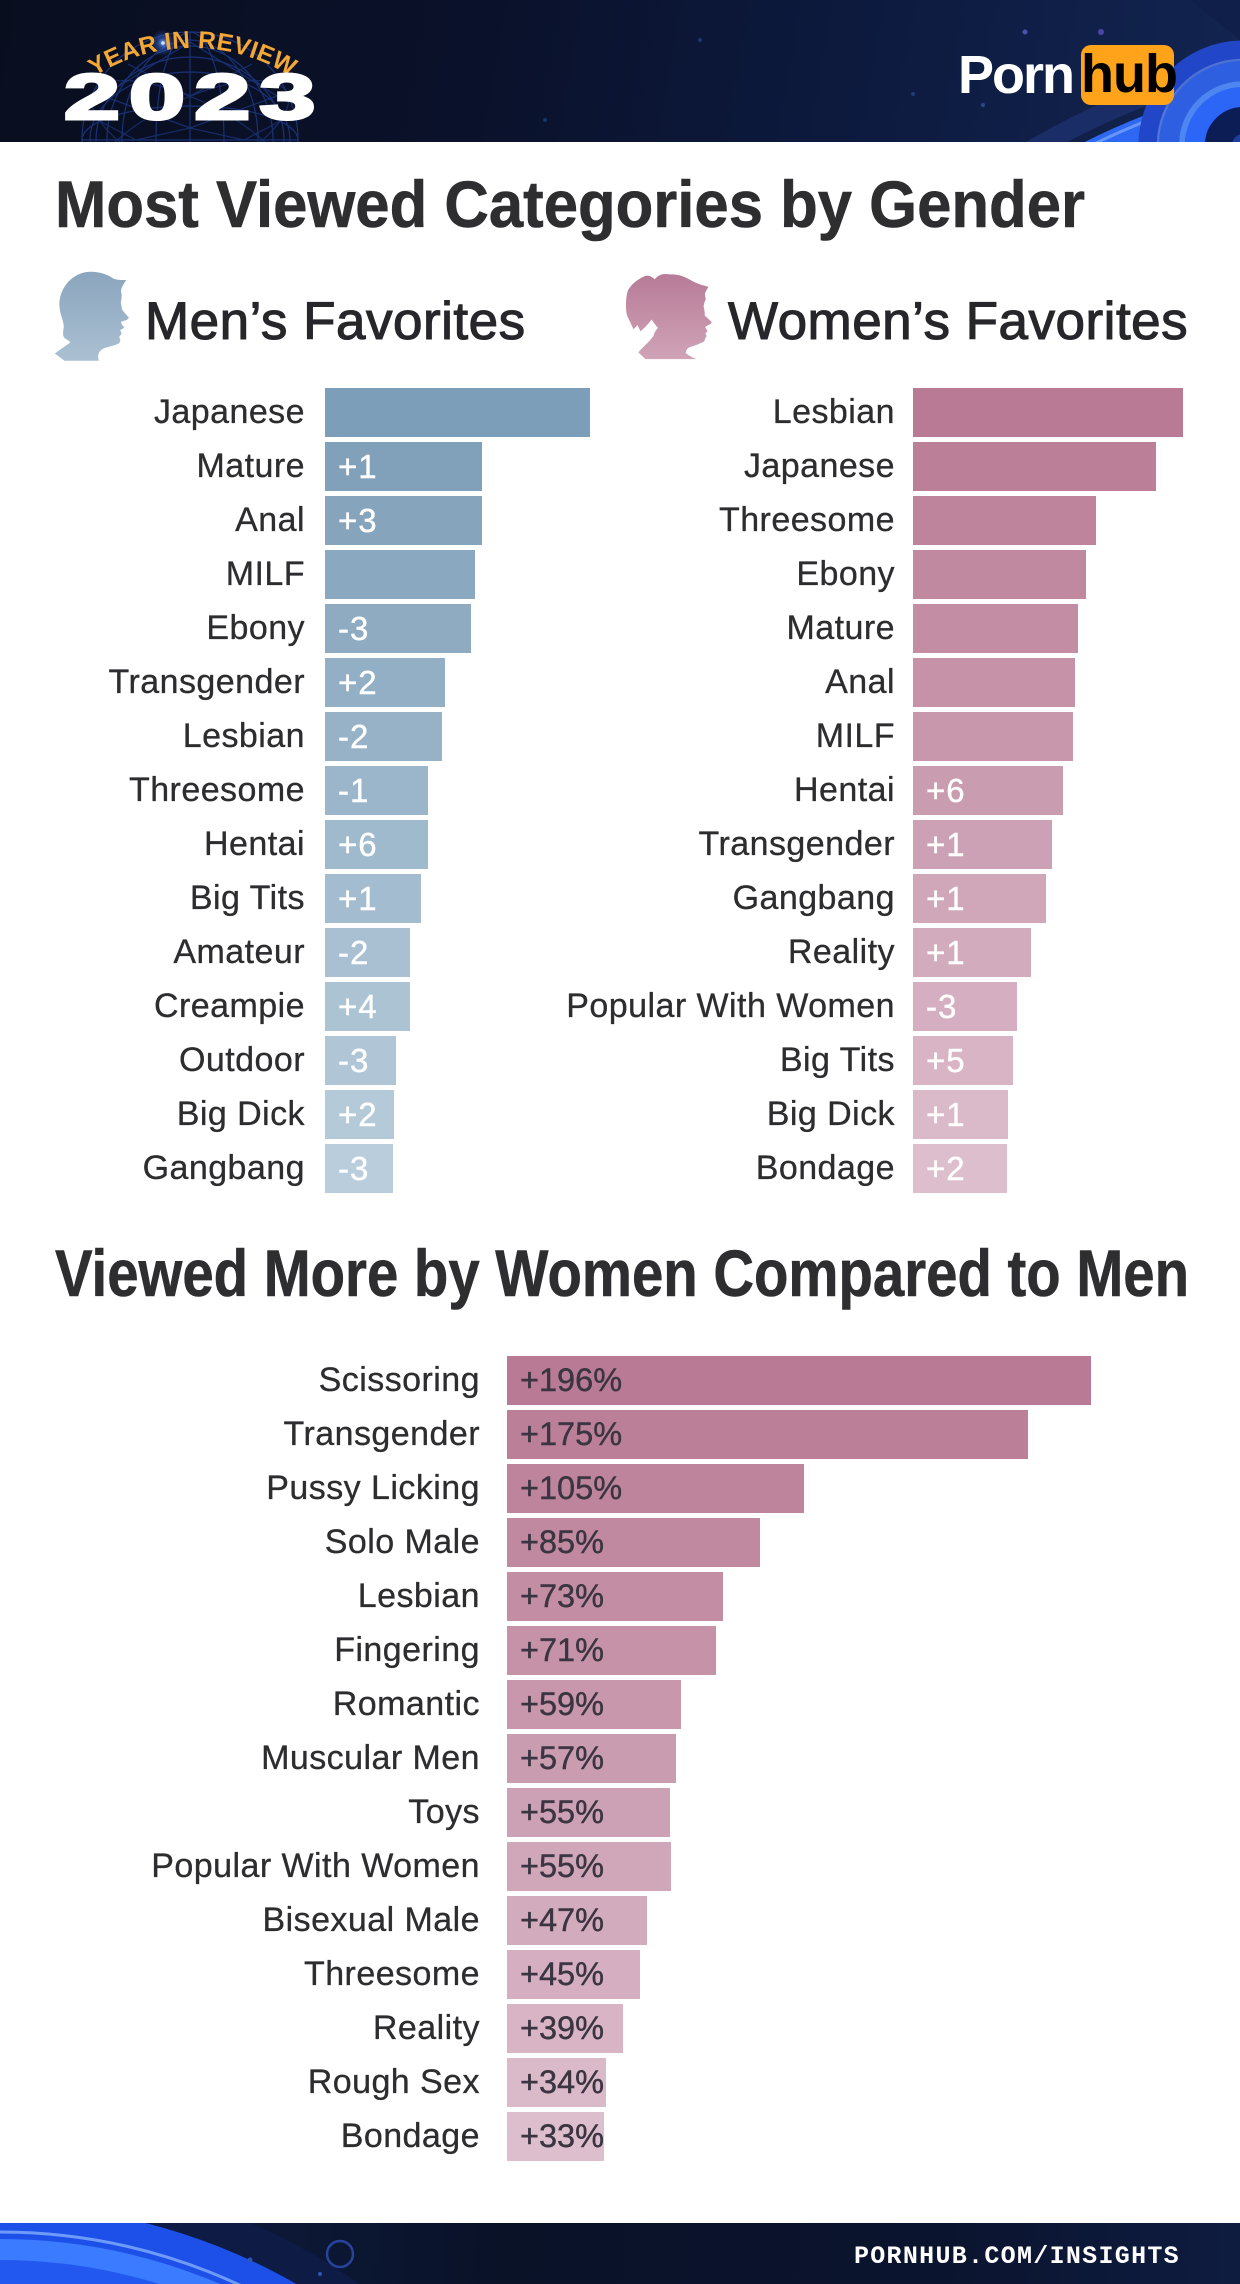 This screenshot has width=1240, height=2284. Describe the element at coordinates (180, 41) in the screenshot. I see `svg-text: N` at that location.